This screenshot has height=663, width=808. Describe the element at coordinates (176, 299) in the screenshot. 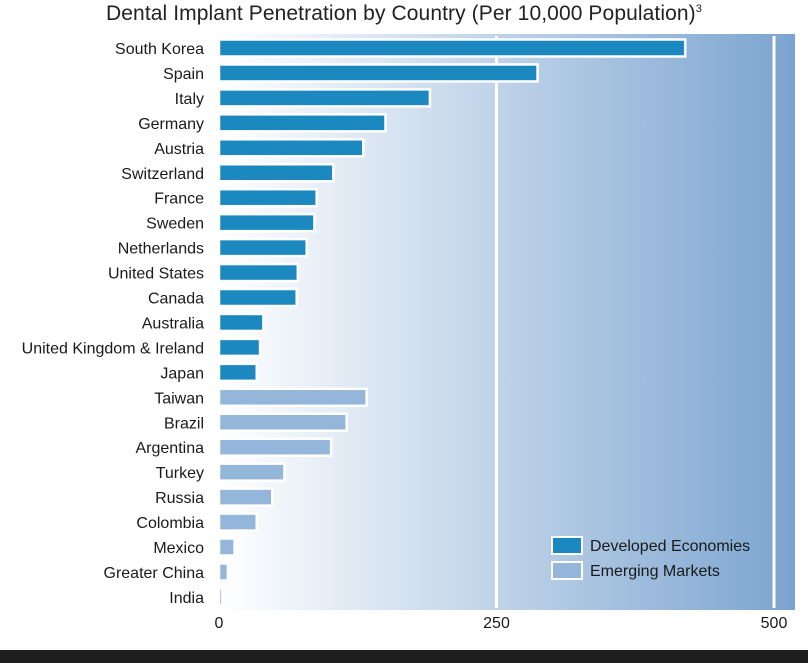

I see `category-label: Canada` at that location.